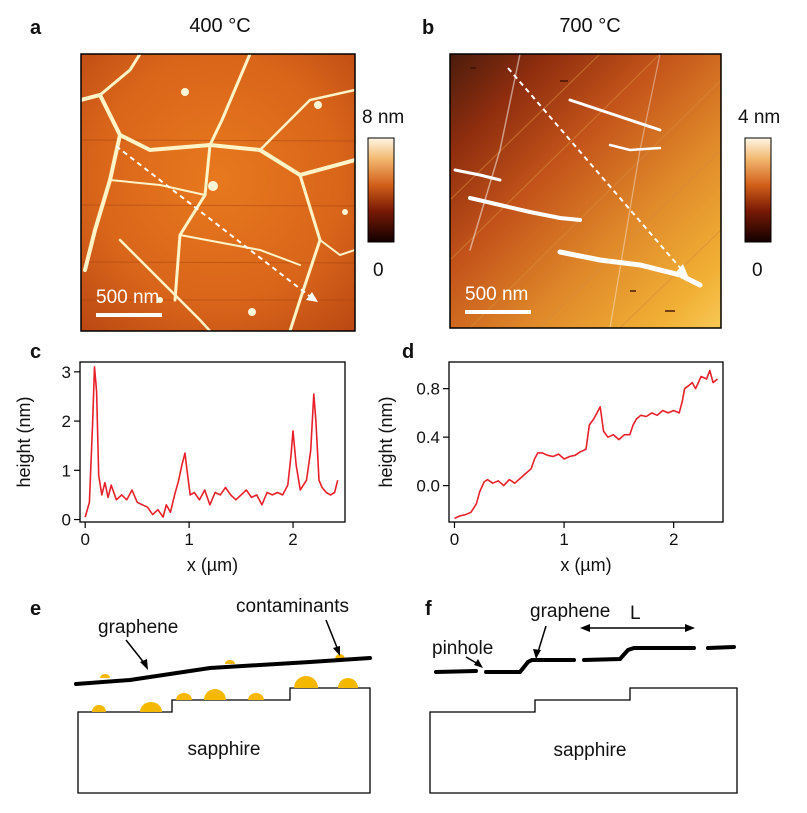 The height and width of the screenshot is (813, 807). I want to click on graphene-label-f: graphene, so click(570, 611).